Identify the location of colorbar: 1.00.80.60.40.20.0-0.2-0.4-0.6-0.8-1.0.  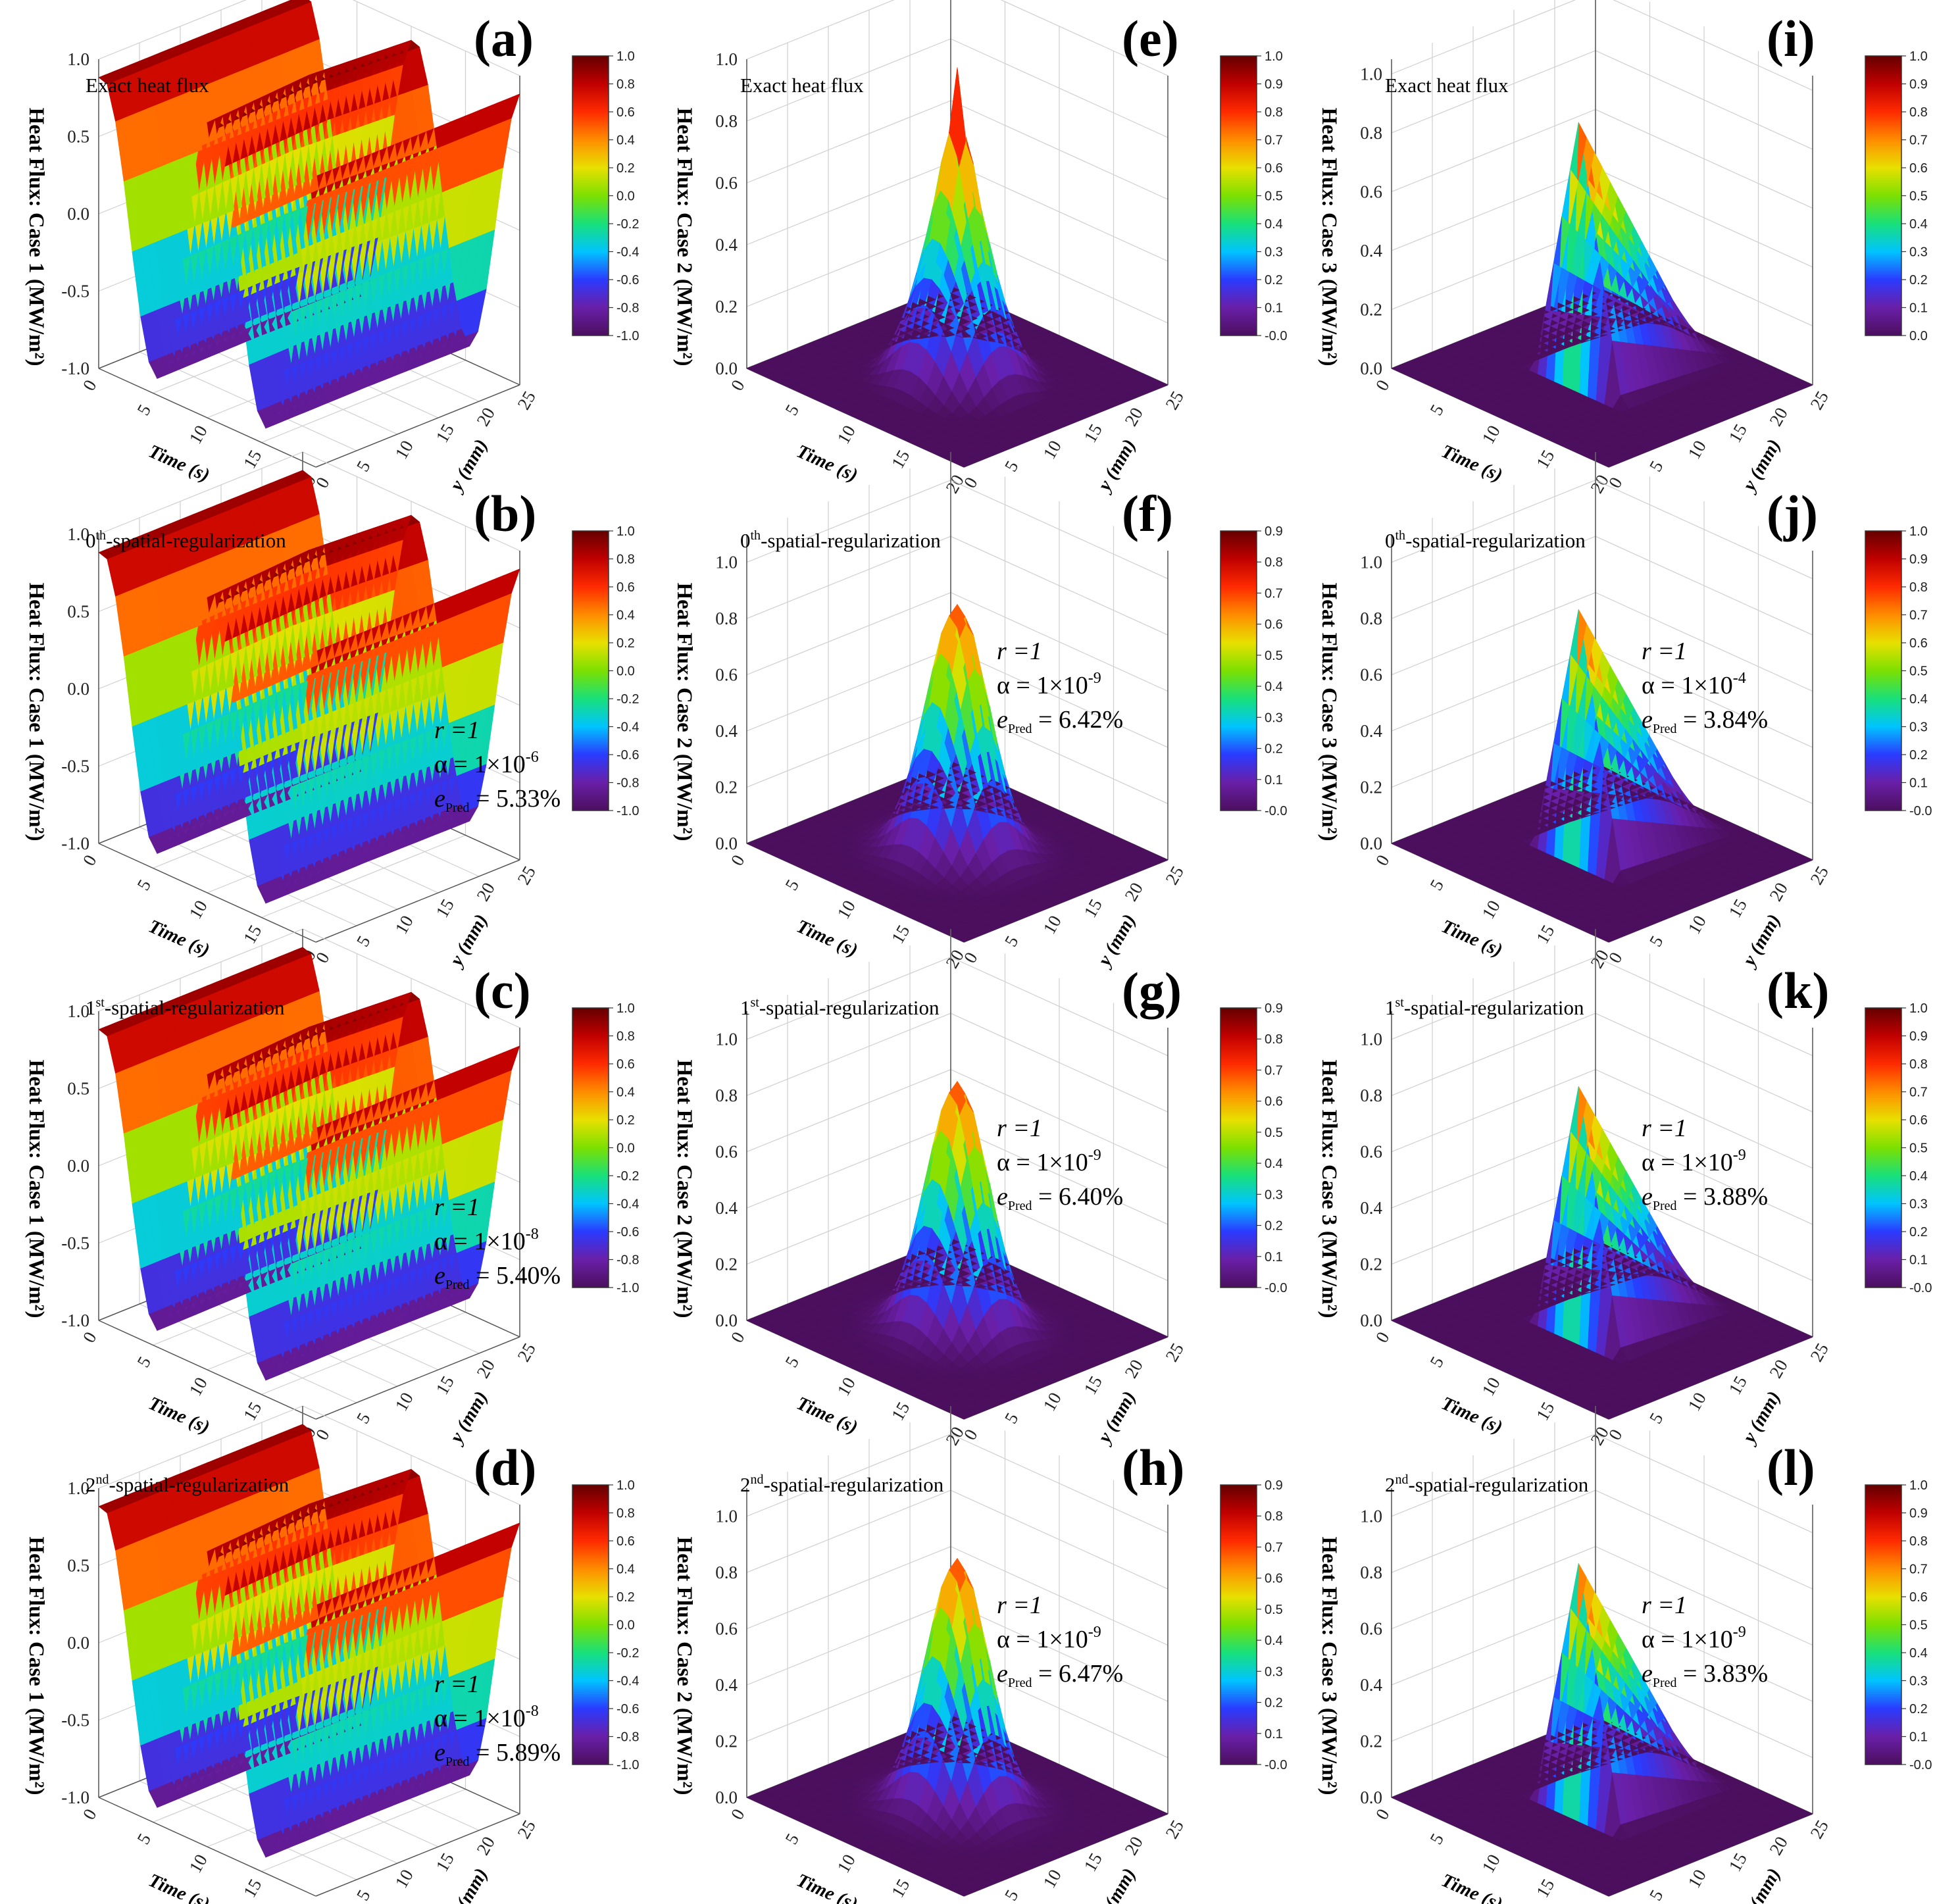
(605, 196).